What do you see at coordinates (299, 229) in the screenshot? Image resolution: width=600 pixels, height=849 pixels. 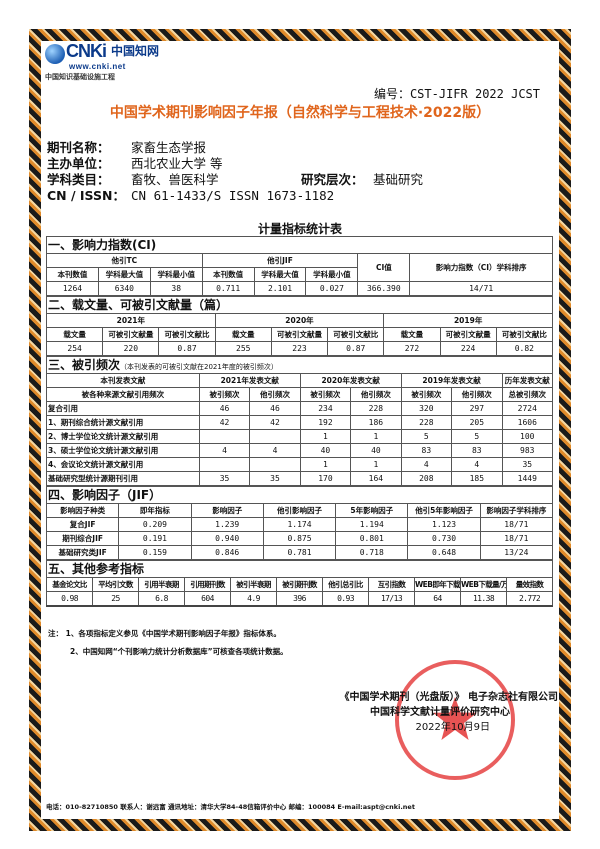 I see `sheet-title: 计量指标统计表` at bounding box center [299, 229].